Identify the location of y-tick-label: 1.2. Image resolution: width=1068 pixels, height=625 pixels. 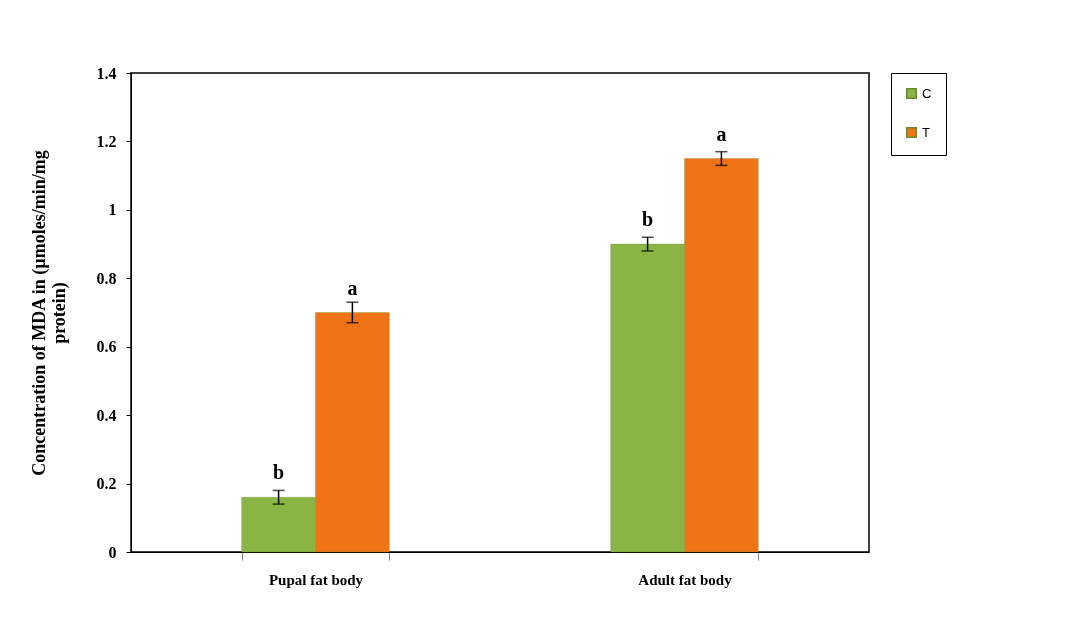
(106, 141).